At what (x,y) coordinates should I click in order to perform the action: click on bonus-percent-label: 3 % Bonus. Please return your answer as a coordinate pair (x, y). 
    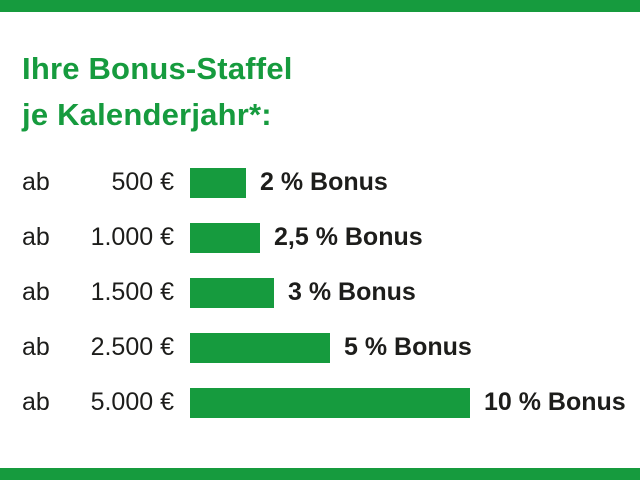
    Looking at the image, I should click on (352, 292).